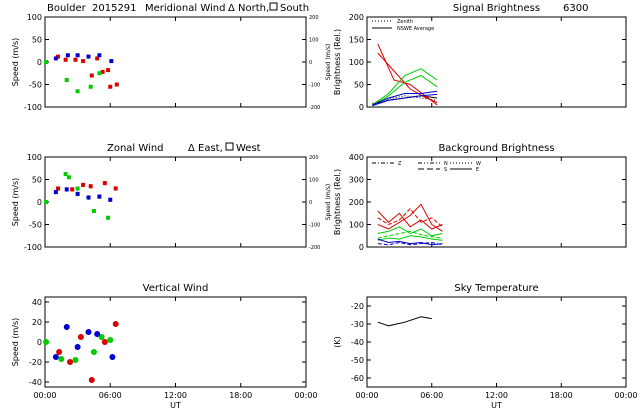 The height and width of the screenshot is (420, 640). What do you see at coordinates (445, 170) in the screenshot?
I see `legend-label: S` at bounding box center [445, 170].